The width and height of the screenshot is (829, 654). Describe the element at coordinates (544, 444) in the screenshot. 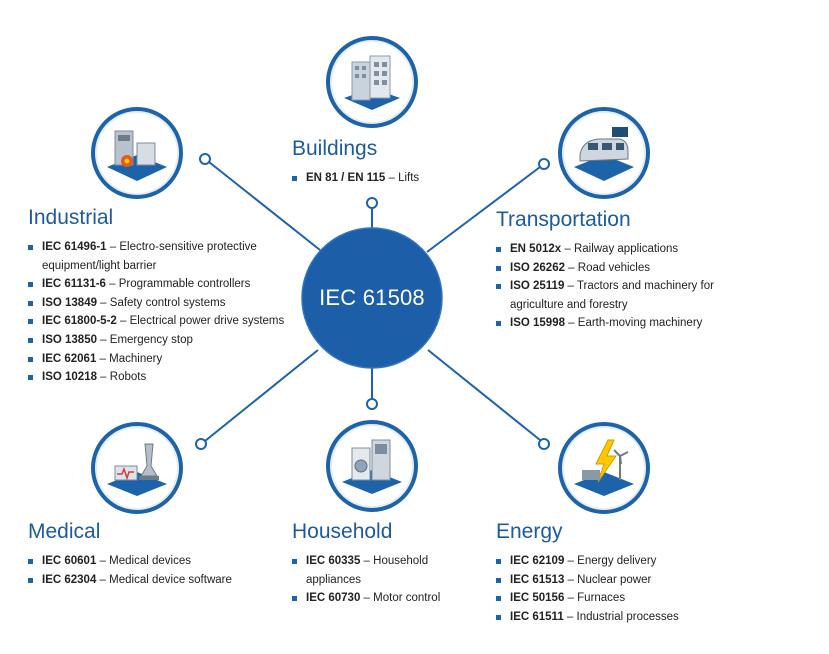

I see `node-energy` at that location.